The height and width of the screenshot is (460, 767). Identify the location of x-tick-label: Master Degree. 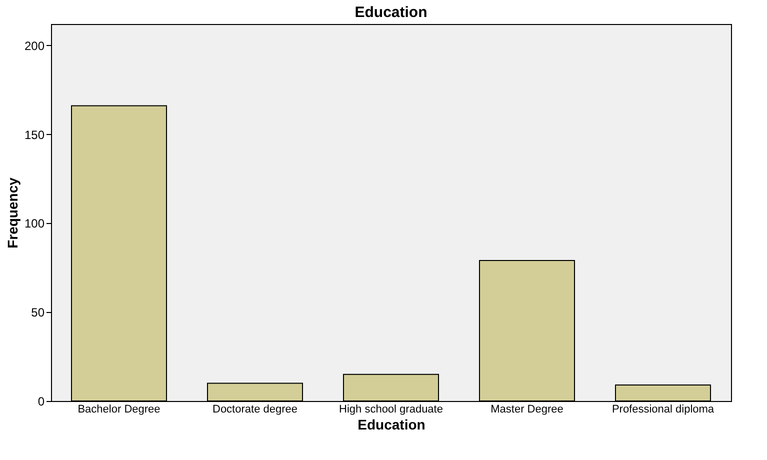
(527, 410).